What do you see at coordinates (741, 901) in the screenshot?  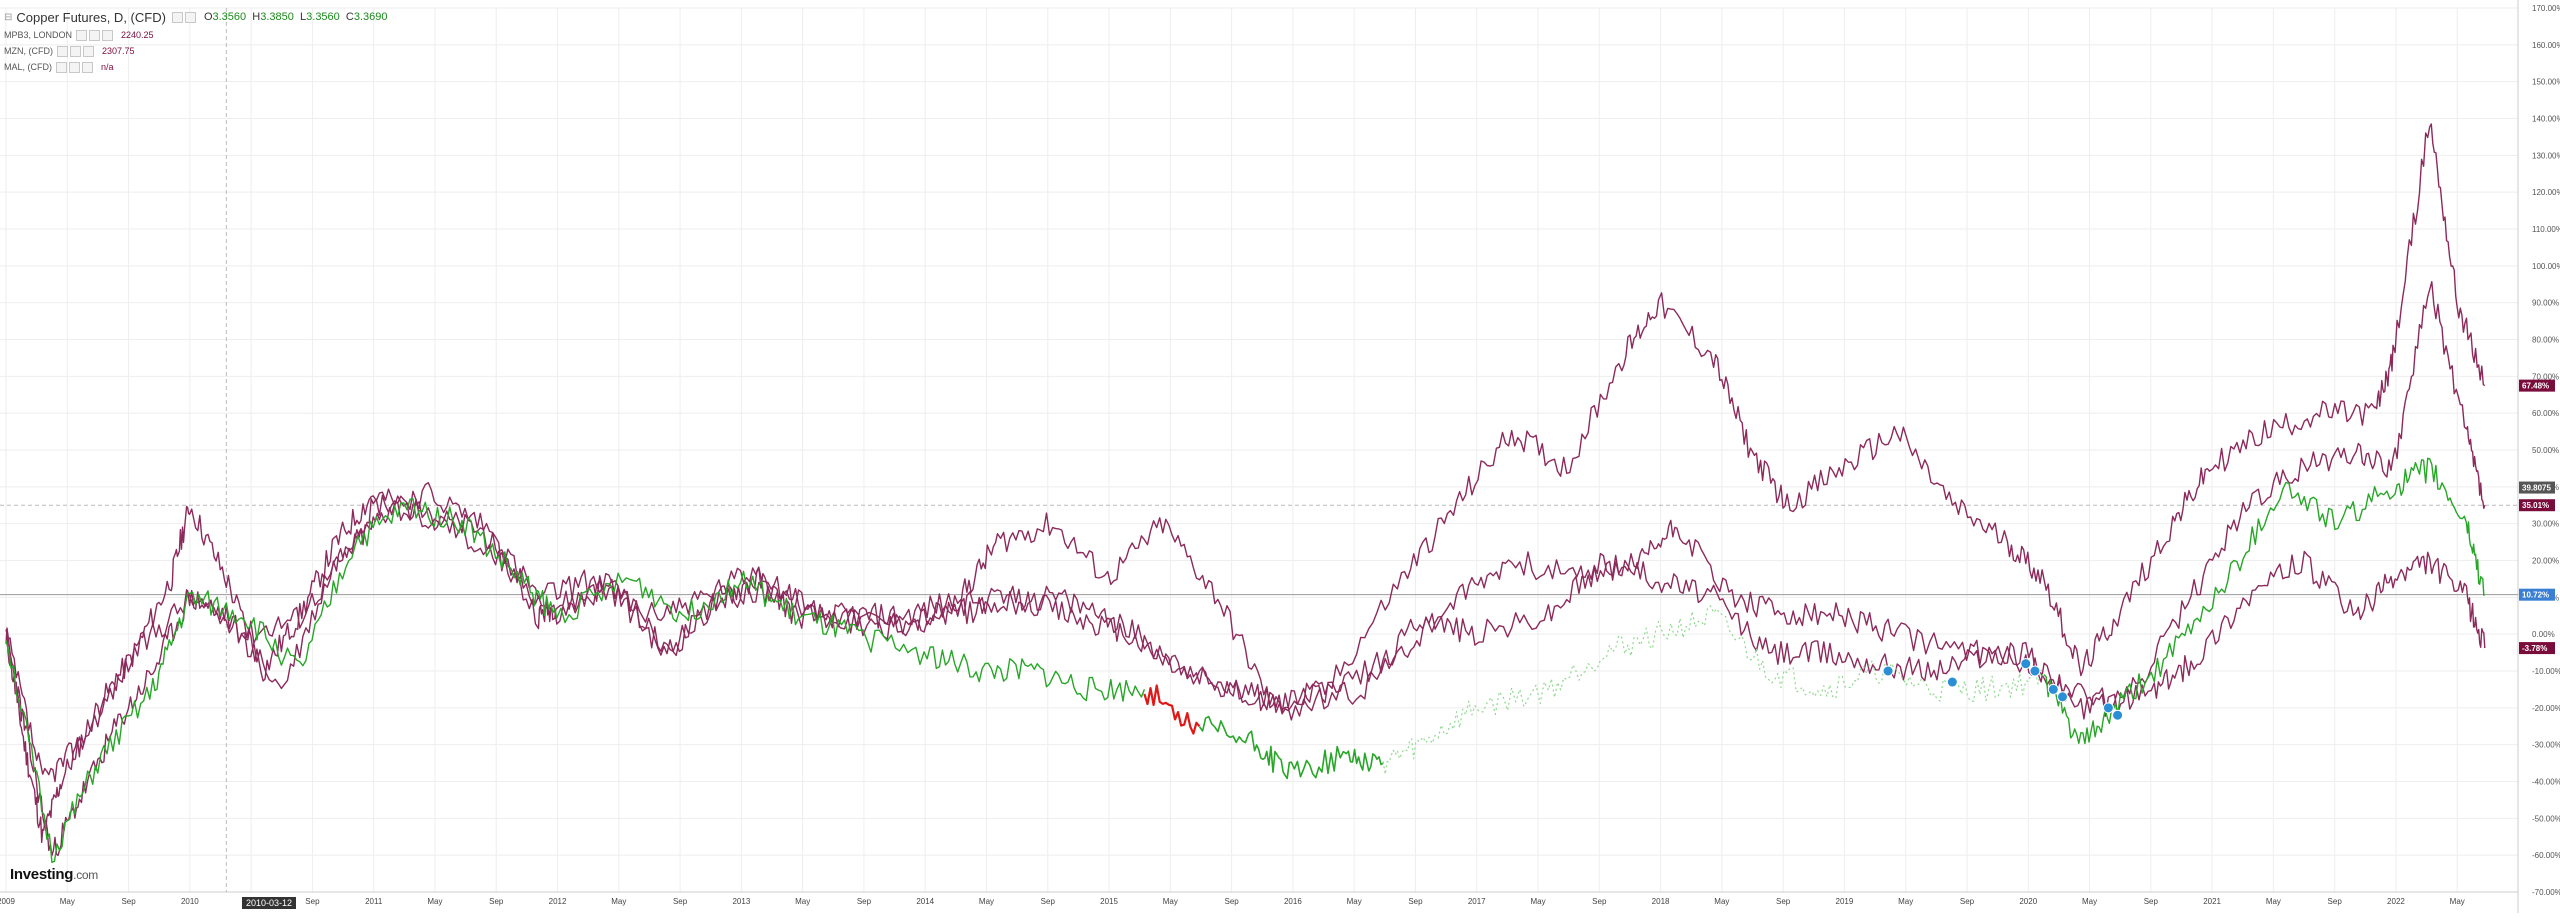 I see `x-tick-label: 2013` at bounding box center [741, 901].